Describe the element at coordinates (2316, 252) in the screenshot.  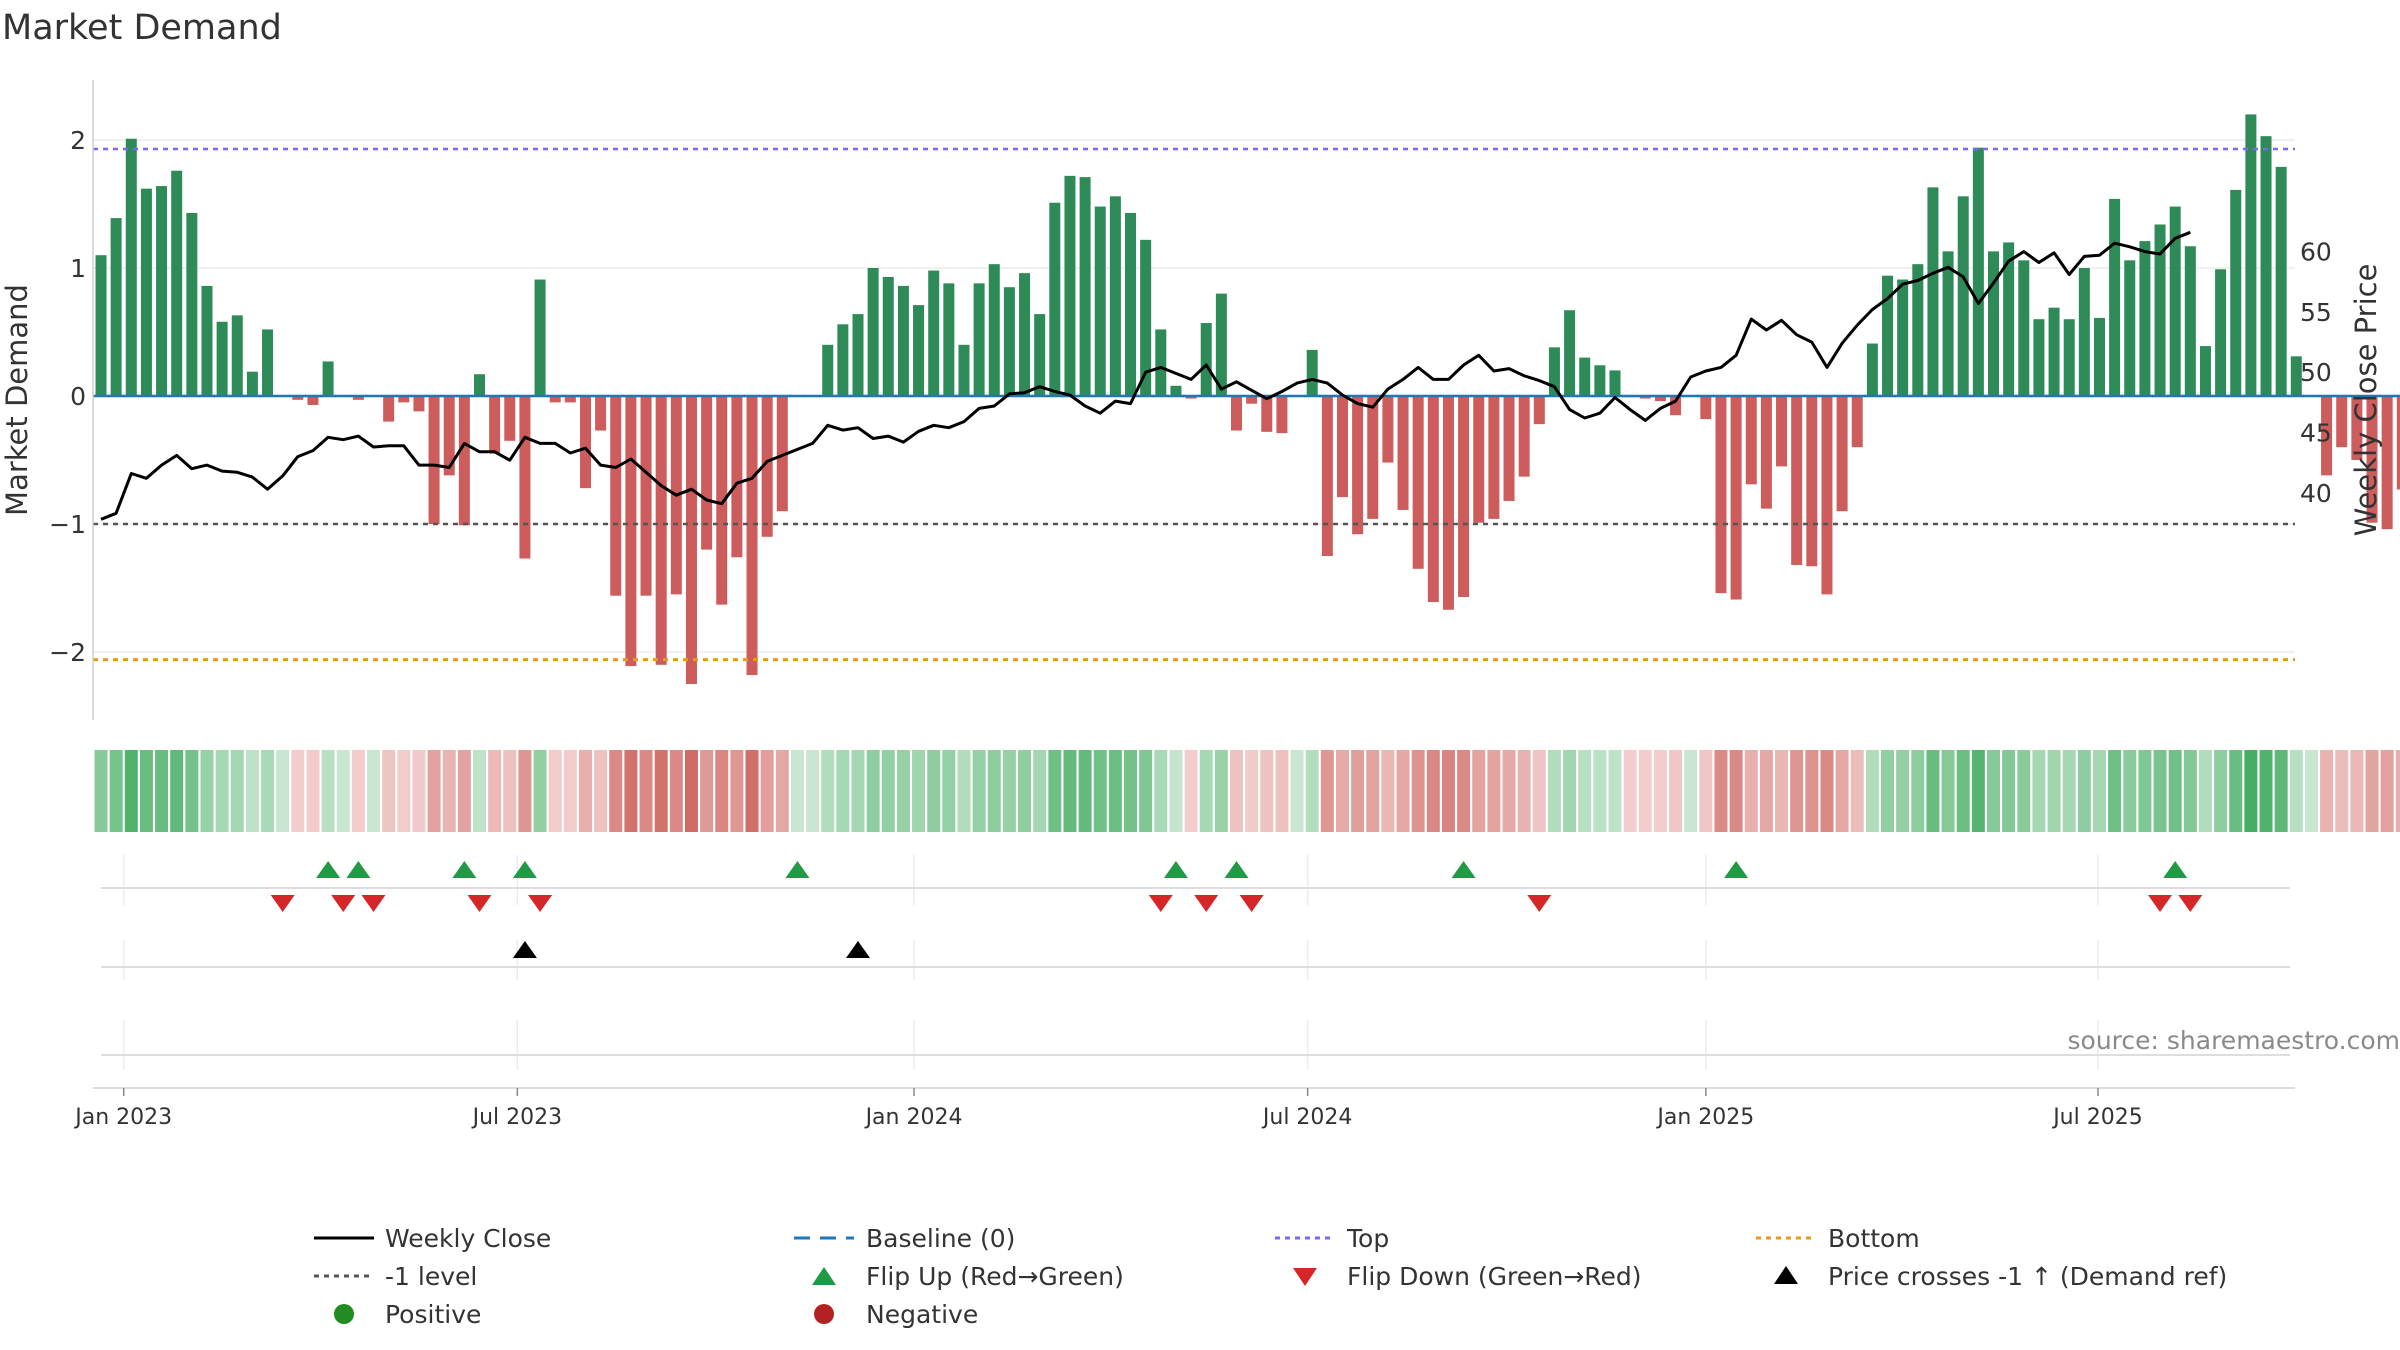
I see `y2-tick-label: 60` at that location.